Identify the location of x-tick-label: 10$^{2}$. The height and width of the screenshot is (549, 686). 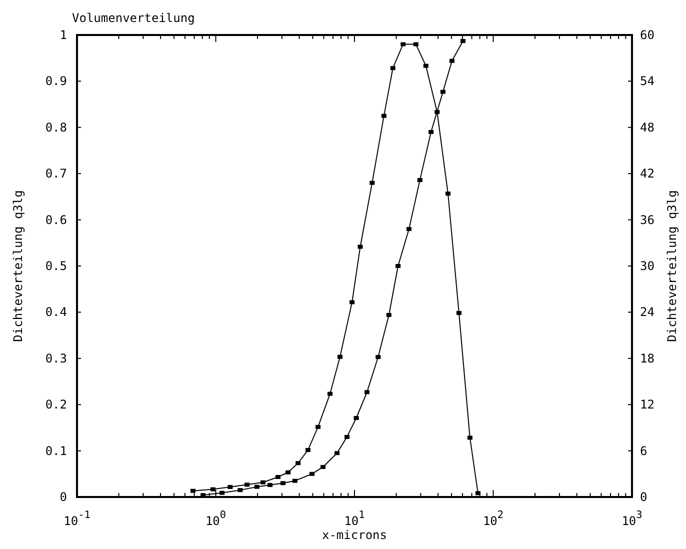
(493, 519).